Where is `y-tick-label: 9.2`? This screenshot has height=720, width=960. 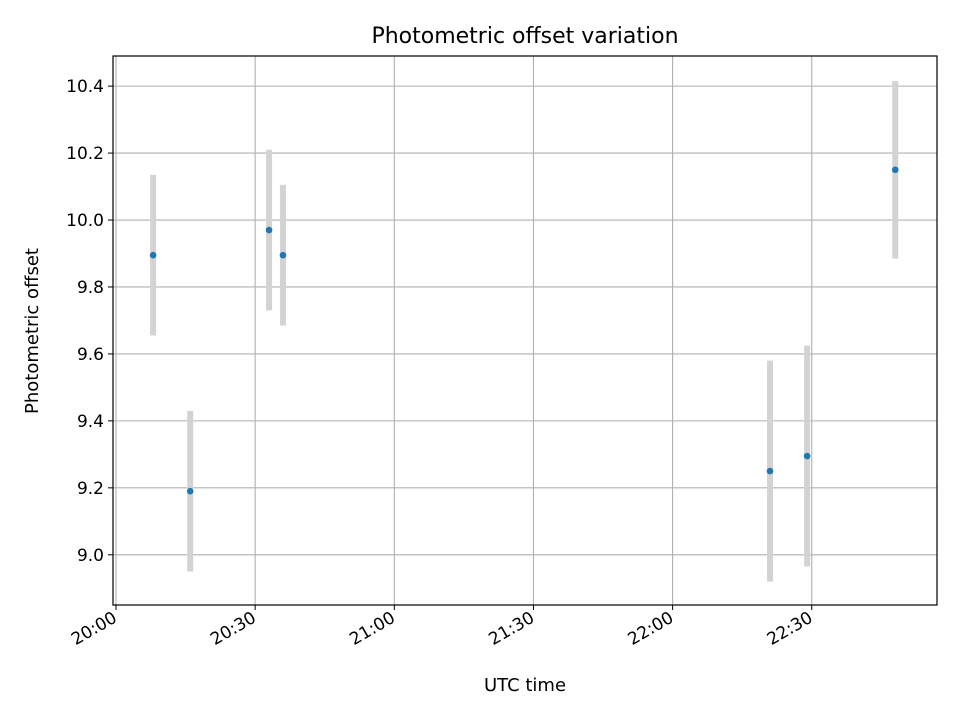 y-tick-label: 9.2 is located at coordinates (90, 489).